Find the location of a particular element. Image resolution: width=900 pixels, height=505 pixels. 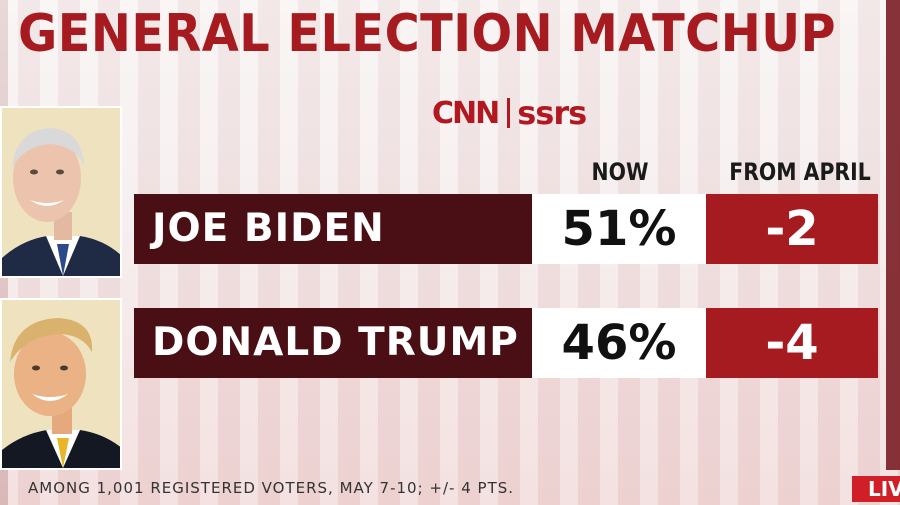

candidate-now-percent: 51% is located at coordinates (619, 229).